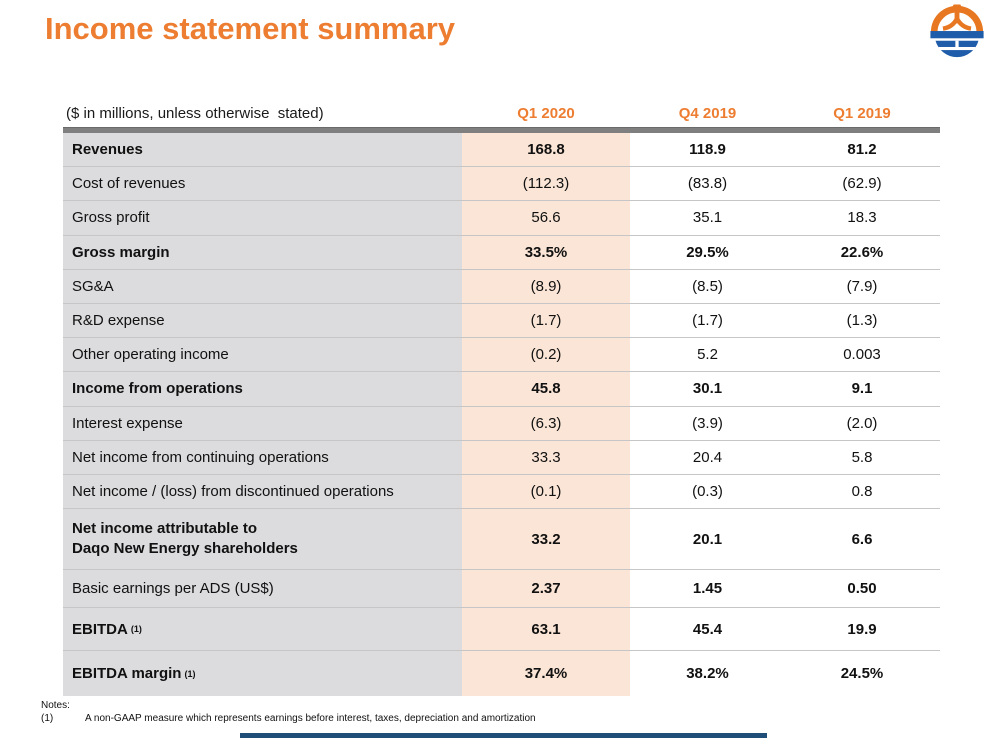 Image resolution: width=1008 pixels, height=738 pixels. I want to click on cell-value: 0.50, so click(862, 589).